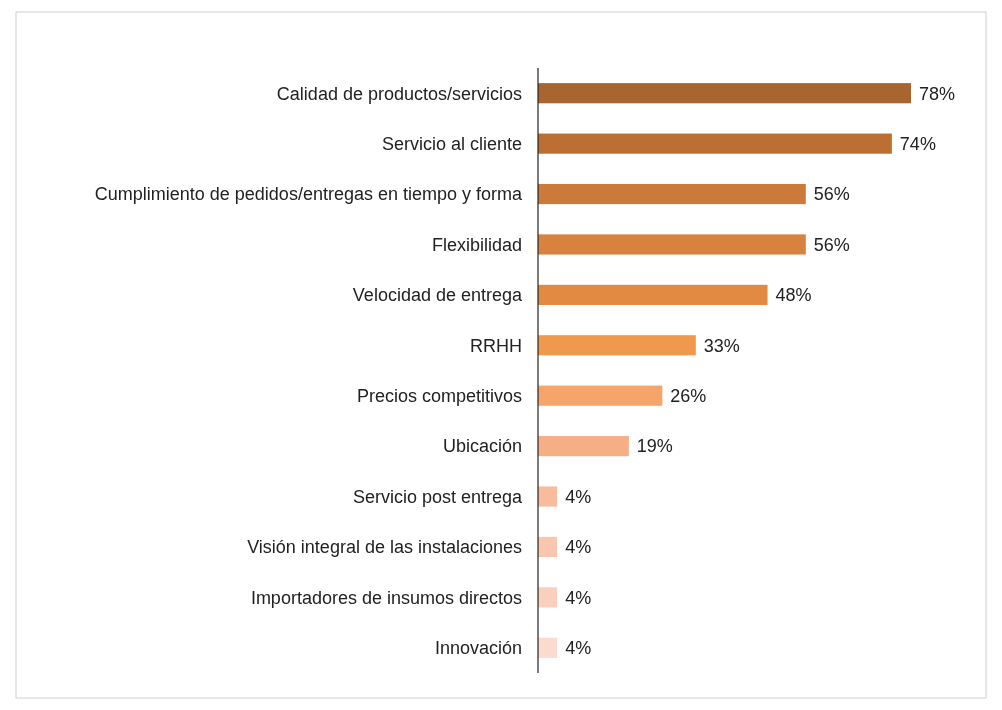  Describe the element at coordinates (386, 597) in the screenshot. I see `y-tick-label: Importadores de insumos directos` at that location.